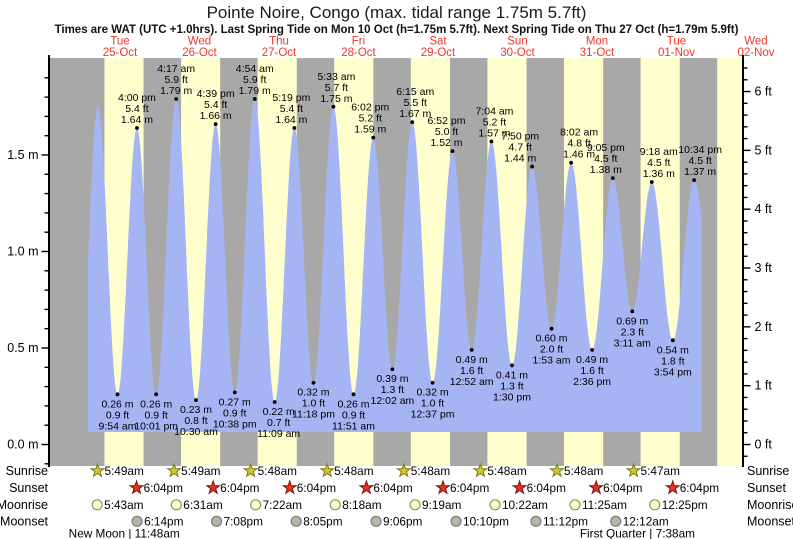  What do you see at coordinates (199, 53) in the screenshot?
I see `day-label-date: 26-Oct` at bounding box center [199, 53].